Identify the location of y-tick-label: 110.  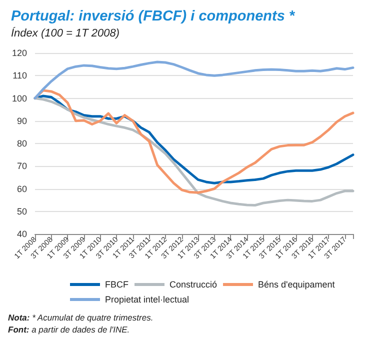
(19, 75).